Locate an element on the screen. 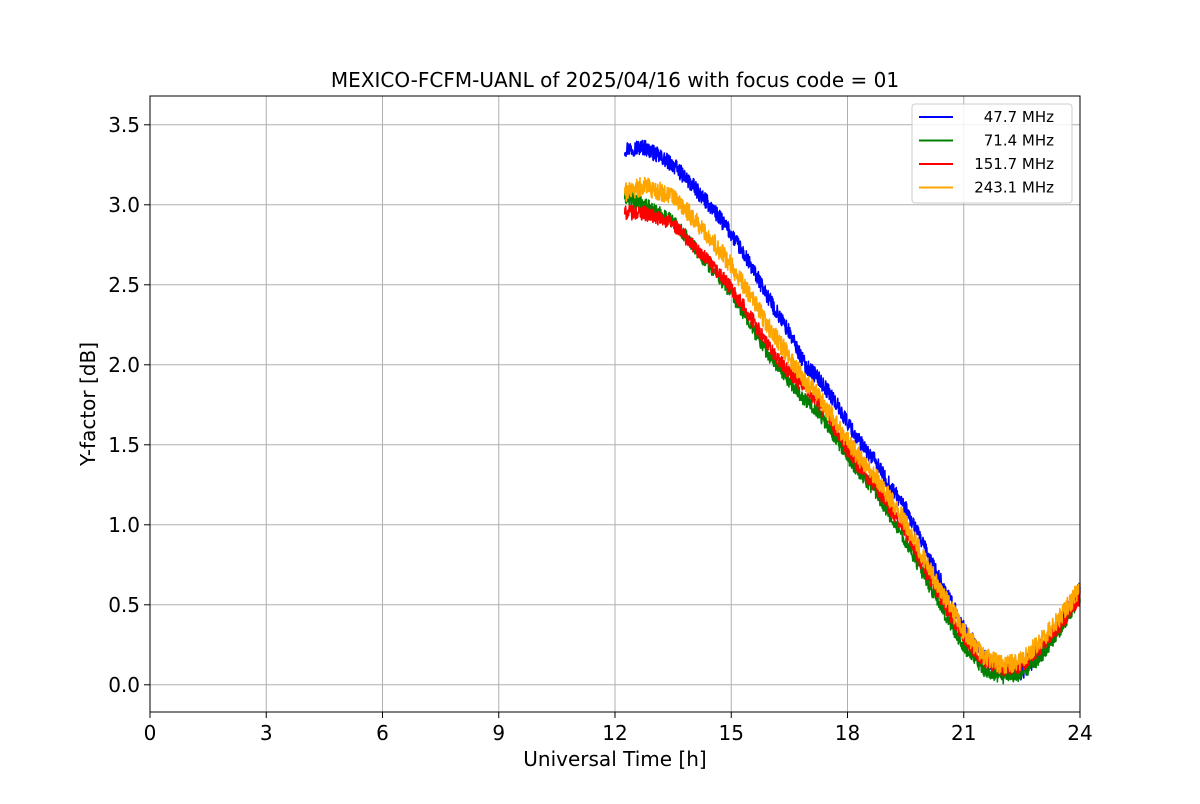 The height and width of the screenshot is (804, 1200). x-axis: 0 3 6 9 12 15 18 21 24 is located at coordinates (618, 728).